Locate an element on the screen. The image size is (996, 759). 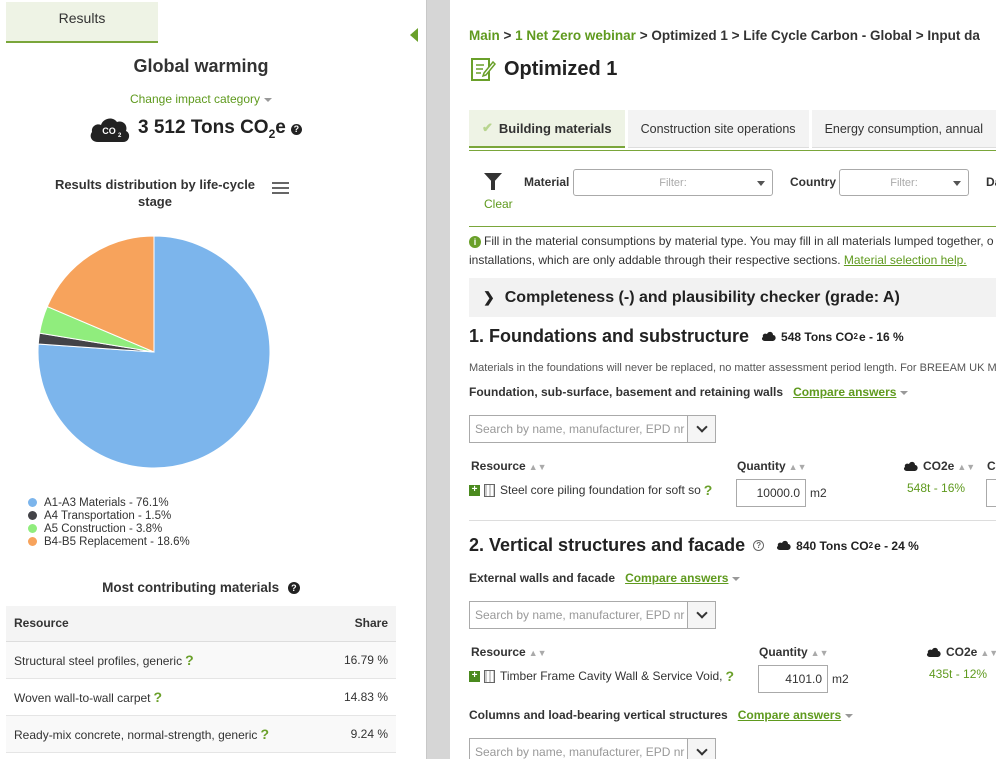
table-row: Woven wall-to-wall carpet? 14.83 % is located at coordinates (201, 697).